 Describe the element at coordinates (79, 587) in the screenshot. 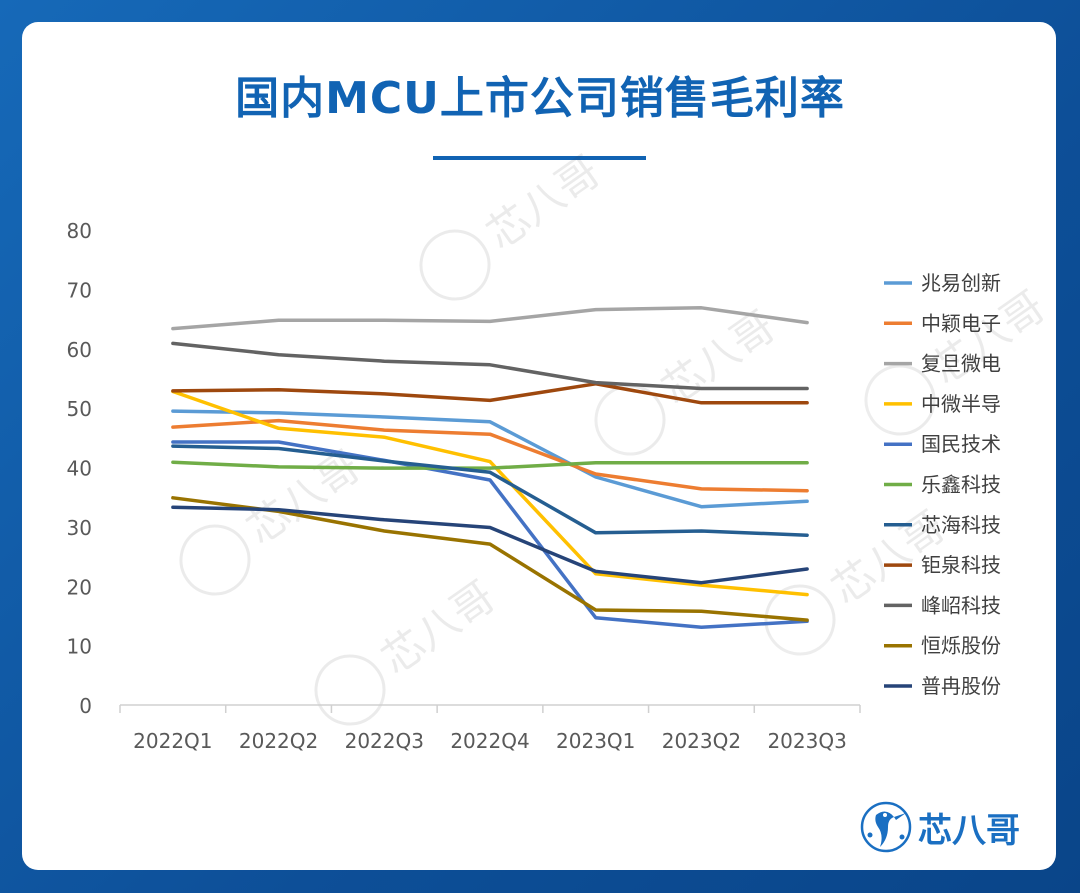

I see `y-tick-label: 20` at that location.